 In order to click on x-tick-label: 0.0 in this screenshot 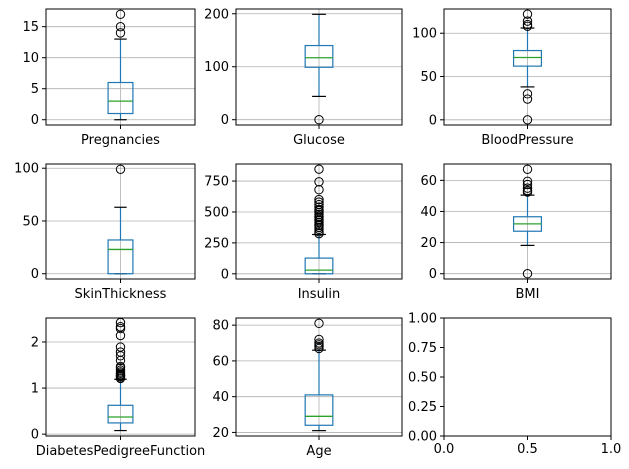, I will do `click(444, 449)`.